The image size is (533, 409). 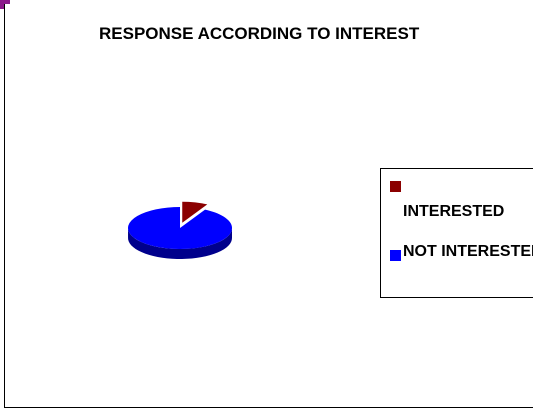 I want to click on chart-title: RESPONSE ACCORDING TO INTEREST, so click(x=259, y=33).